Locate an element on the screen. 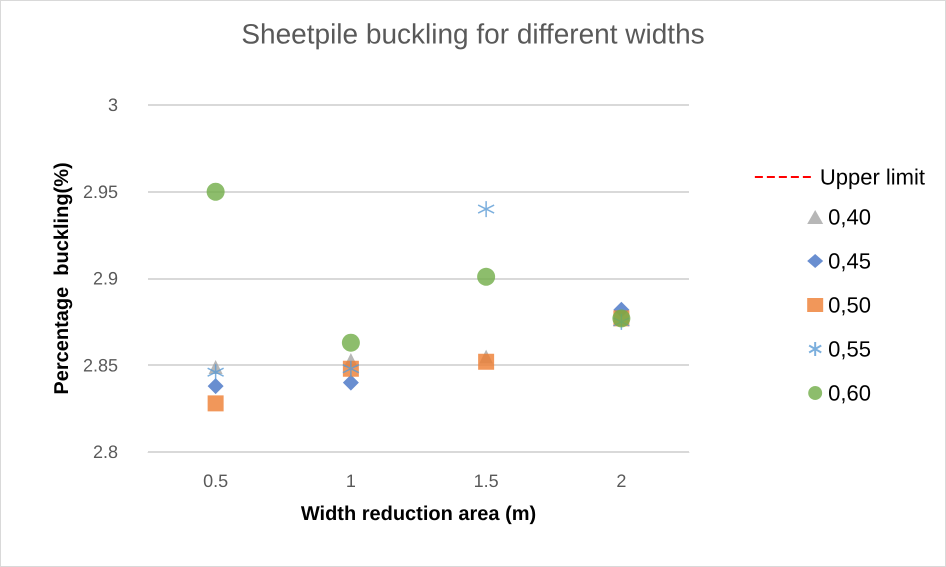  legend-label: 0,40 is located at coordinates (850, 217).